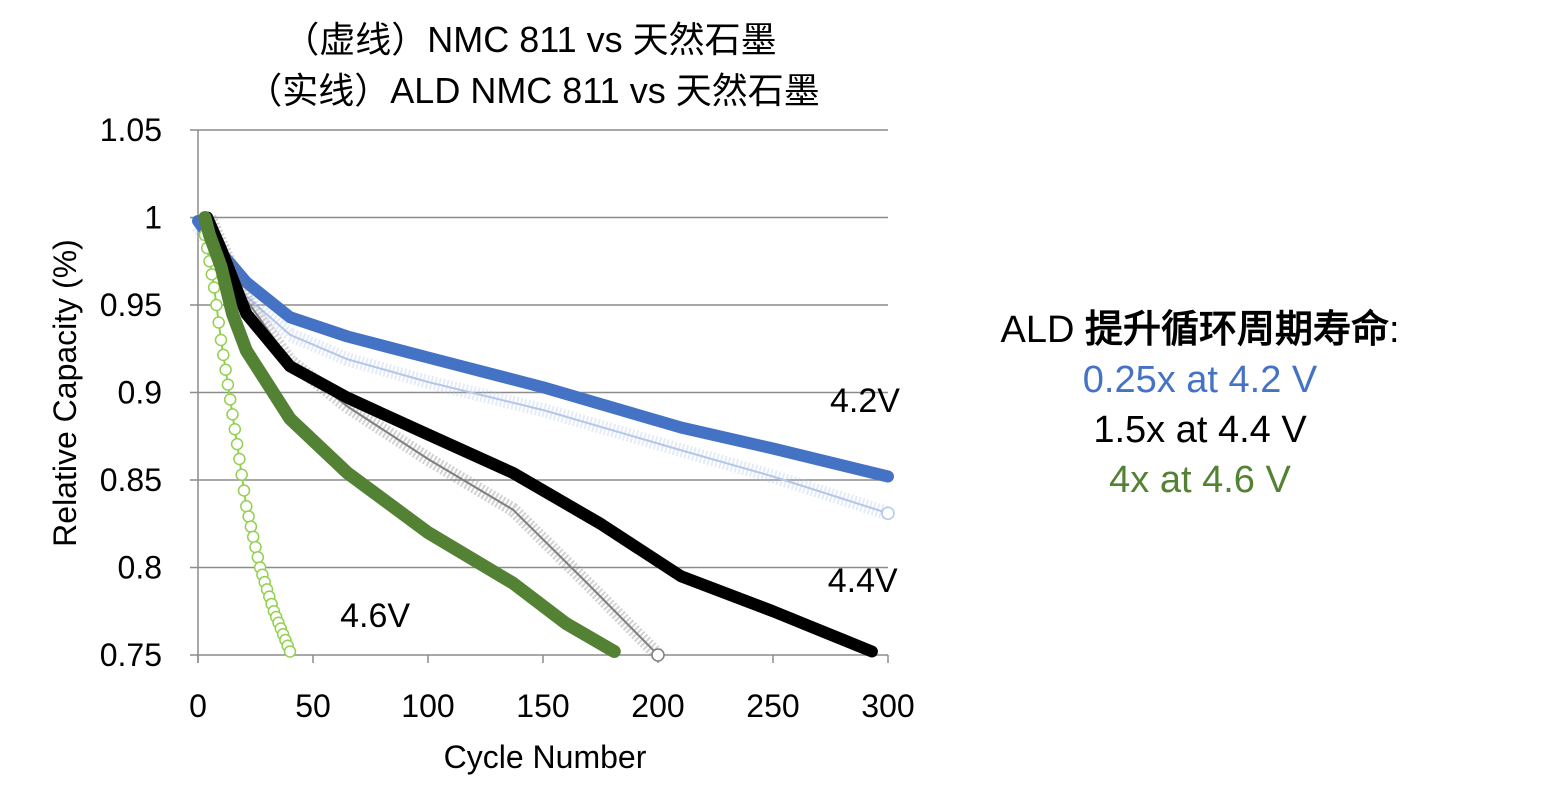 The image size is (1563, 795). Describe the element at coordinates (375, 616) in the screenshot. I see `annotation-label: 4.6V` at that location.